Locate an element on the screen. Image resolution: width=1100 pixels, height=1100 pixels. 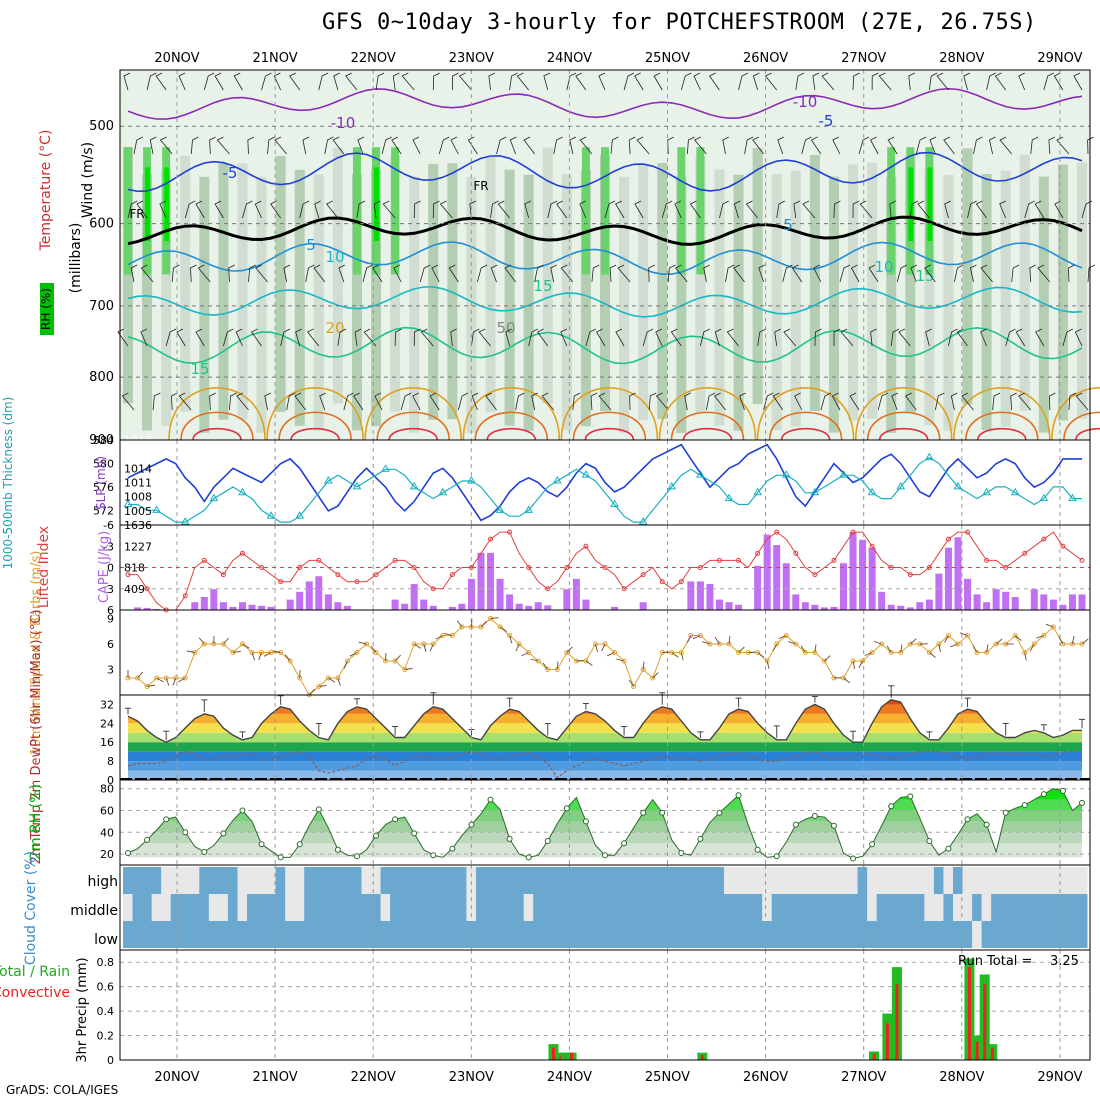
wind-tick: 3 is located at coordinates (110, 670).